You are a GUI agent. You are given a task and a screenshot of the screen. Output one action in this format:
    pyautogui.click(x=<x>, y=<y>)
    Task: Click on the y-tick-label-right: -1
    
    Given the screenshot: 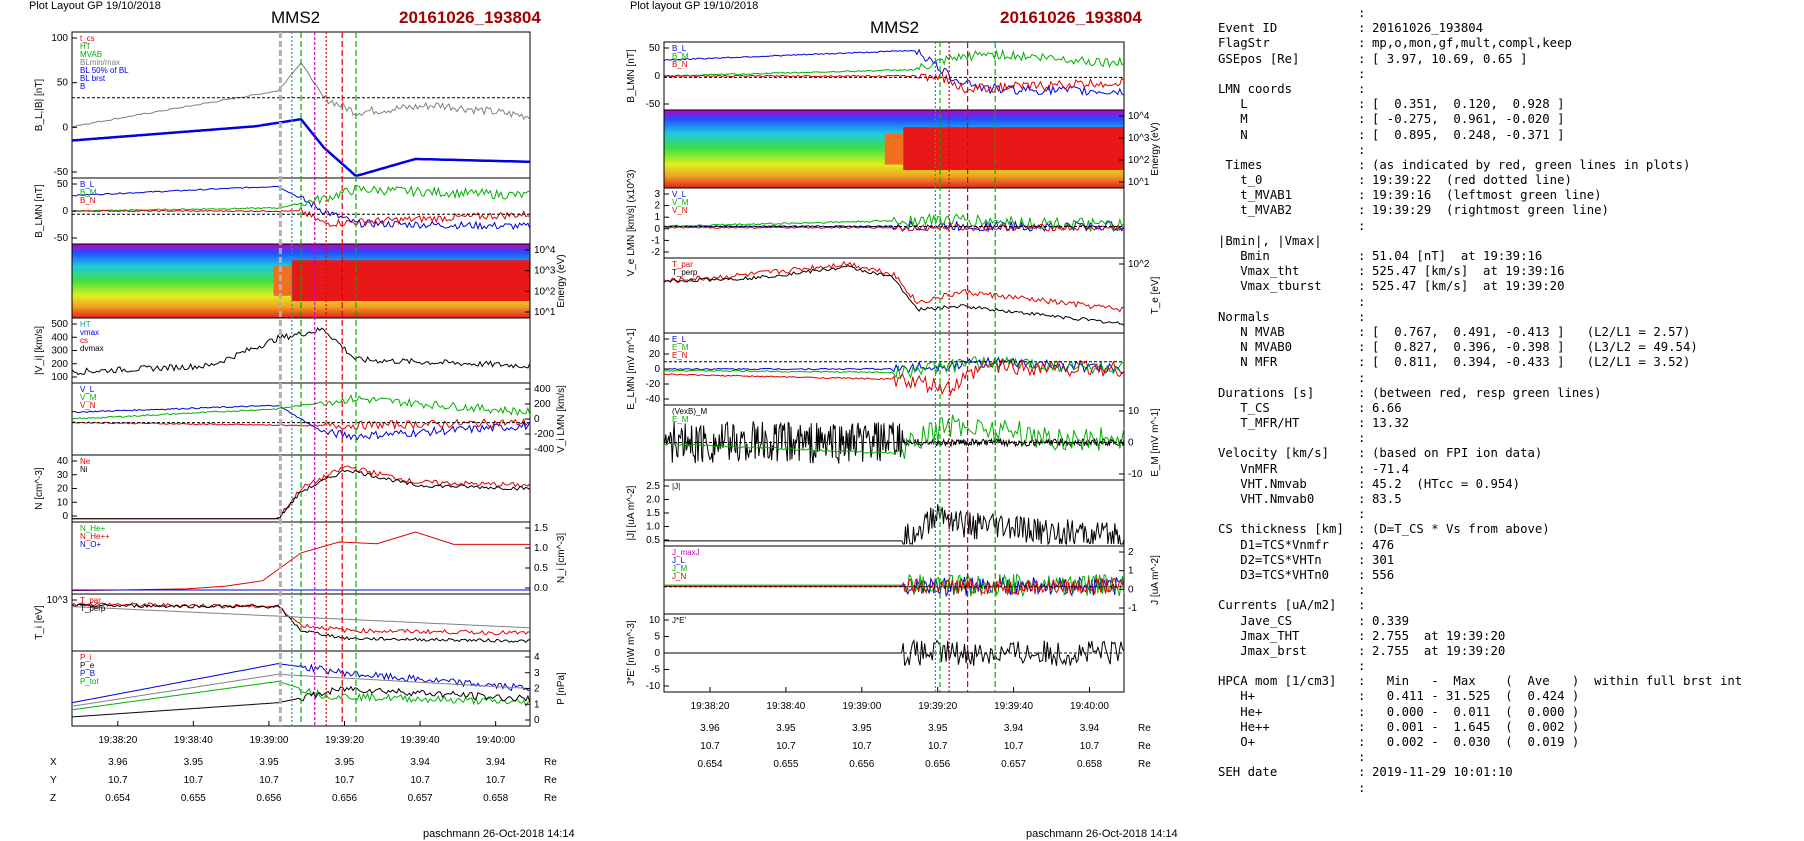 What is the action you would take?
    pyautogui.click(x=1132, y=608)
    